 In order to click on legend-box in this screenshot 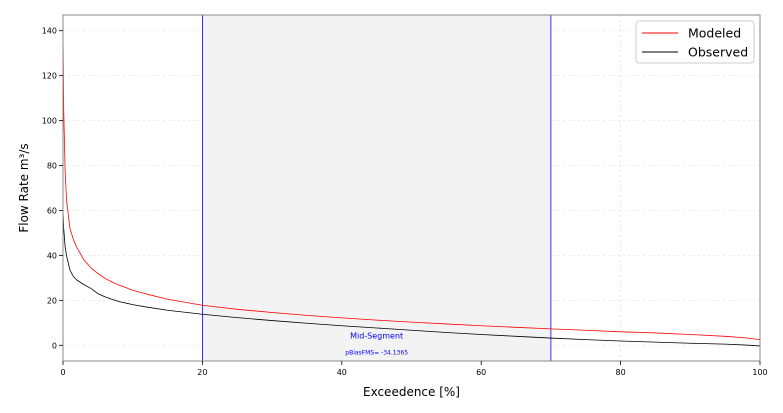, I will do `click(695, 42)`.